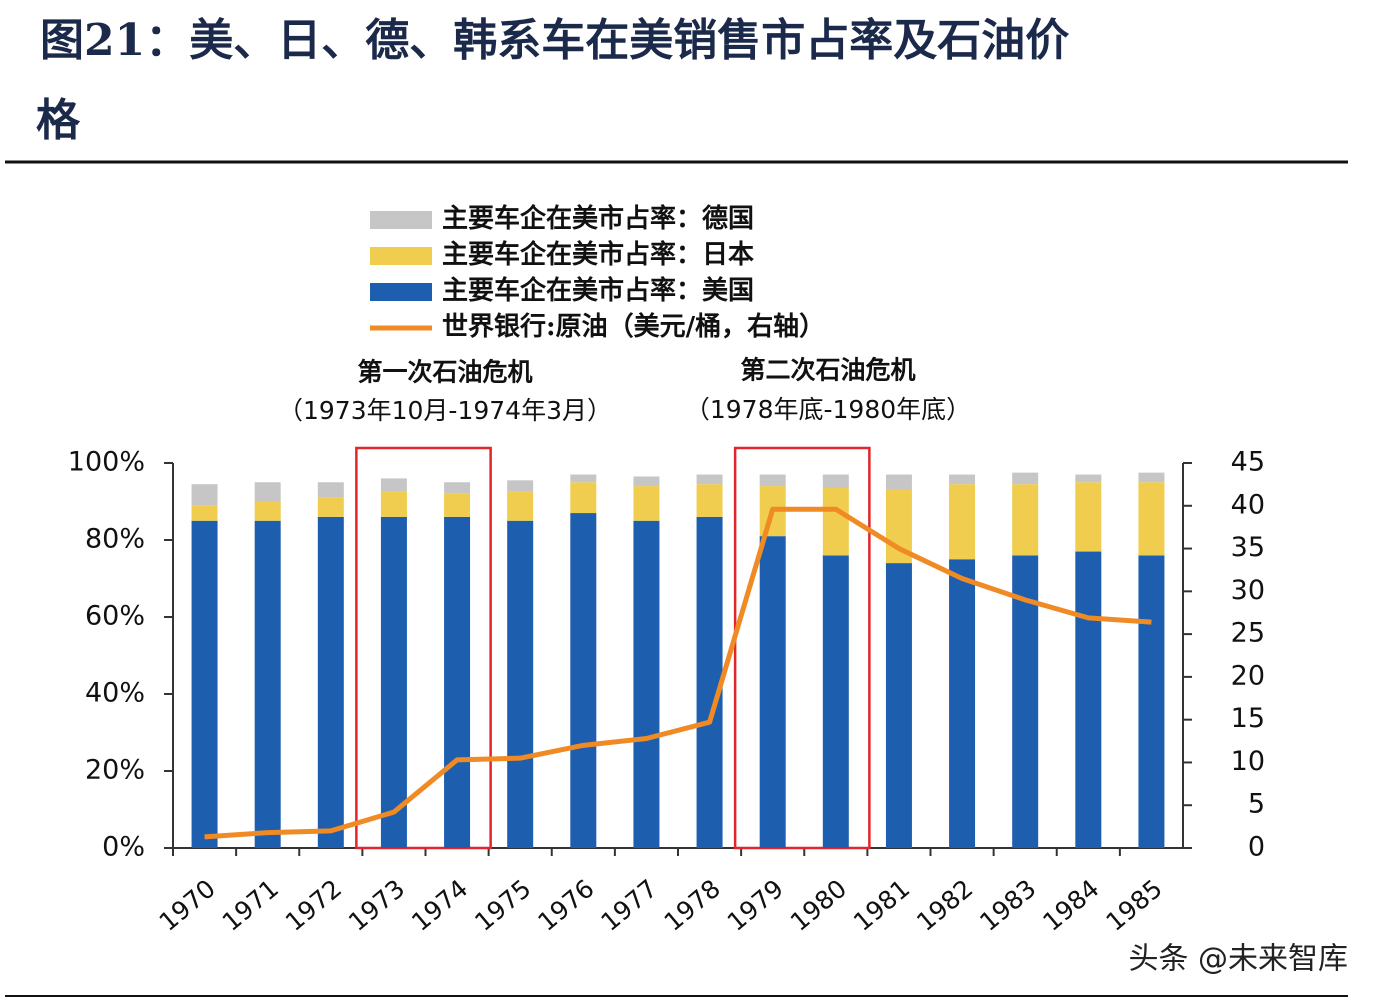 This screenshot has width=1378, height=1006. What do you see at coordinates (1248, 761) in the screenshot?
I see `y2-tick-label: 10` at bounding box center [1248, 761].